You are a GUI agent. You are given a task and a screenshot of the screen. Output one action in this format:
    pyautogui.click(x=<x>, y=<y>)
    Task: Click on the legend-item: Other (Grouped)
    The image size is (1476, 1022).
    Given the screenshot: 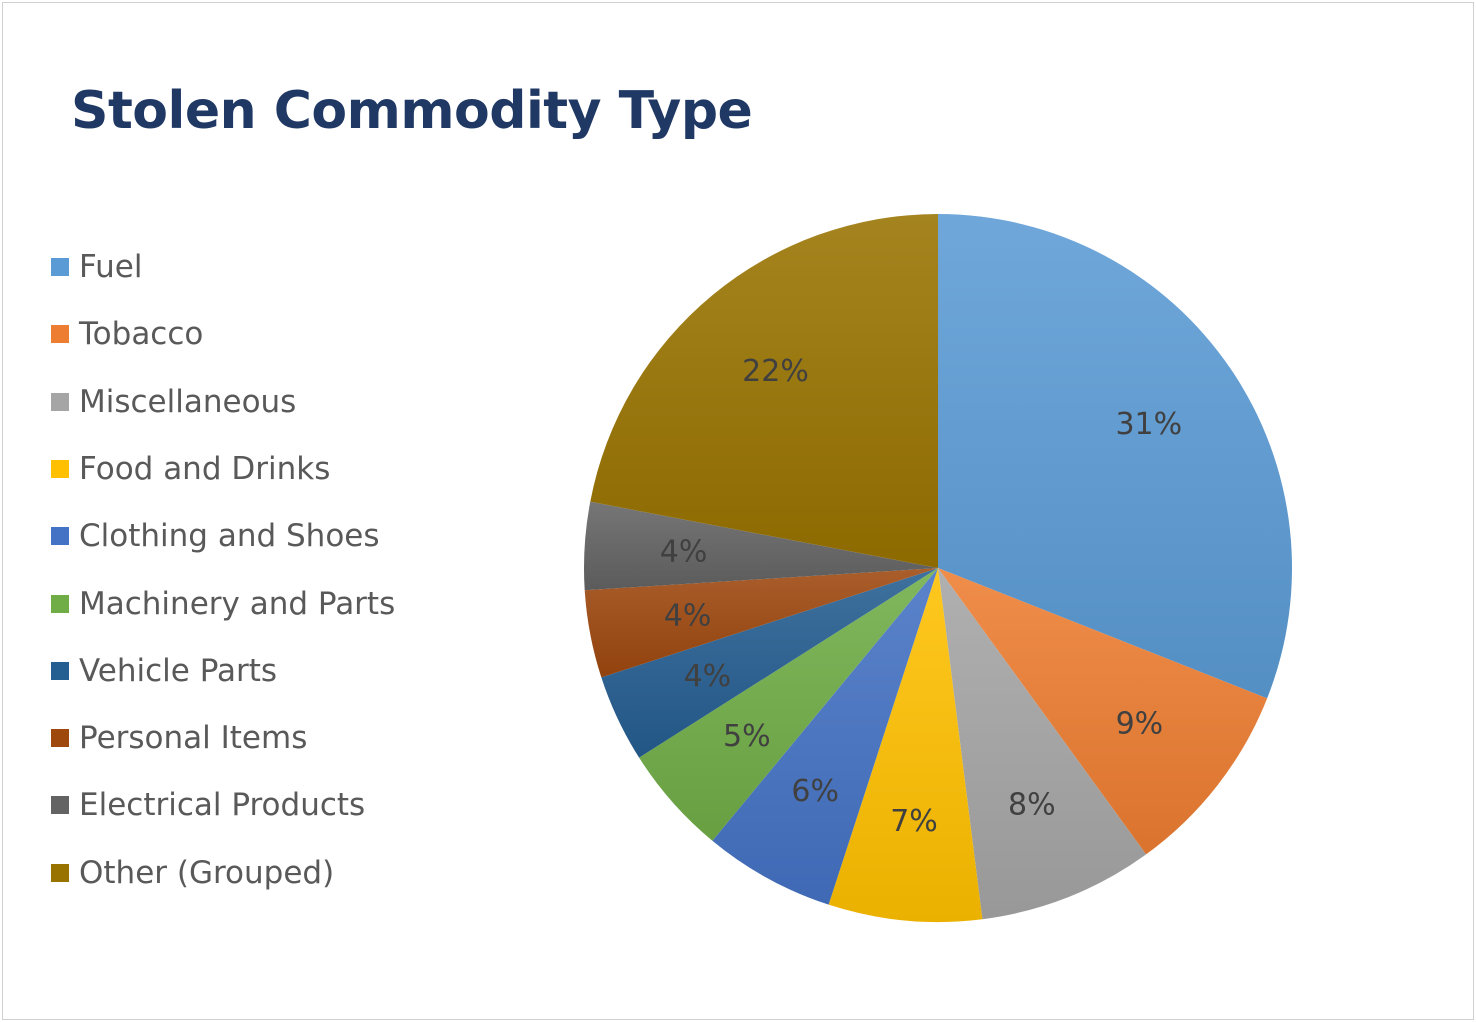 What is the action you would take?
    pyautogui.click(x=192, y=873)
    